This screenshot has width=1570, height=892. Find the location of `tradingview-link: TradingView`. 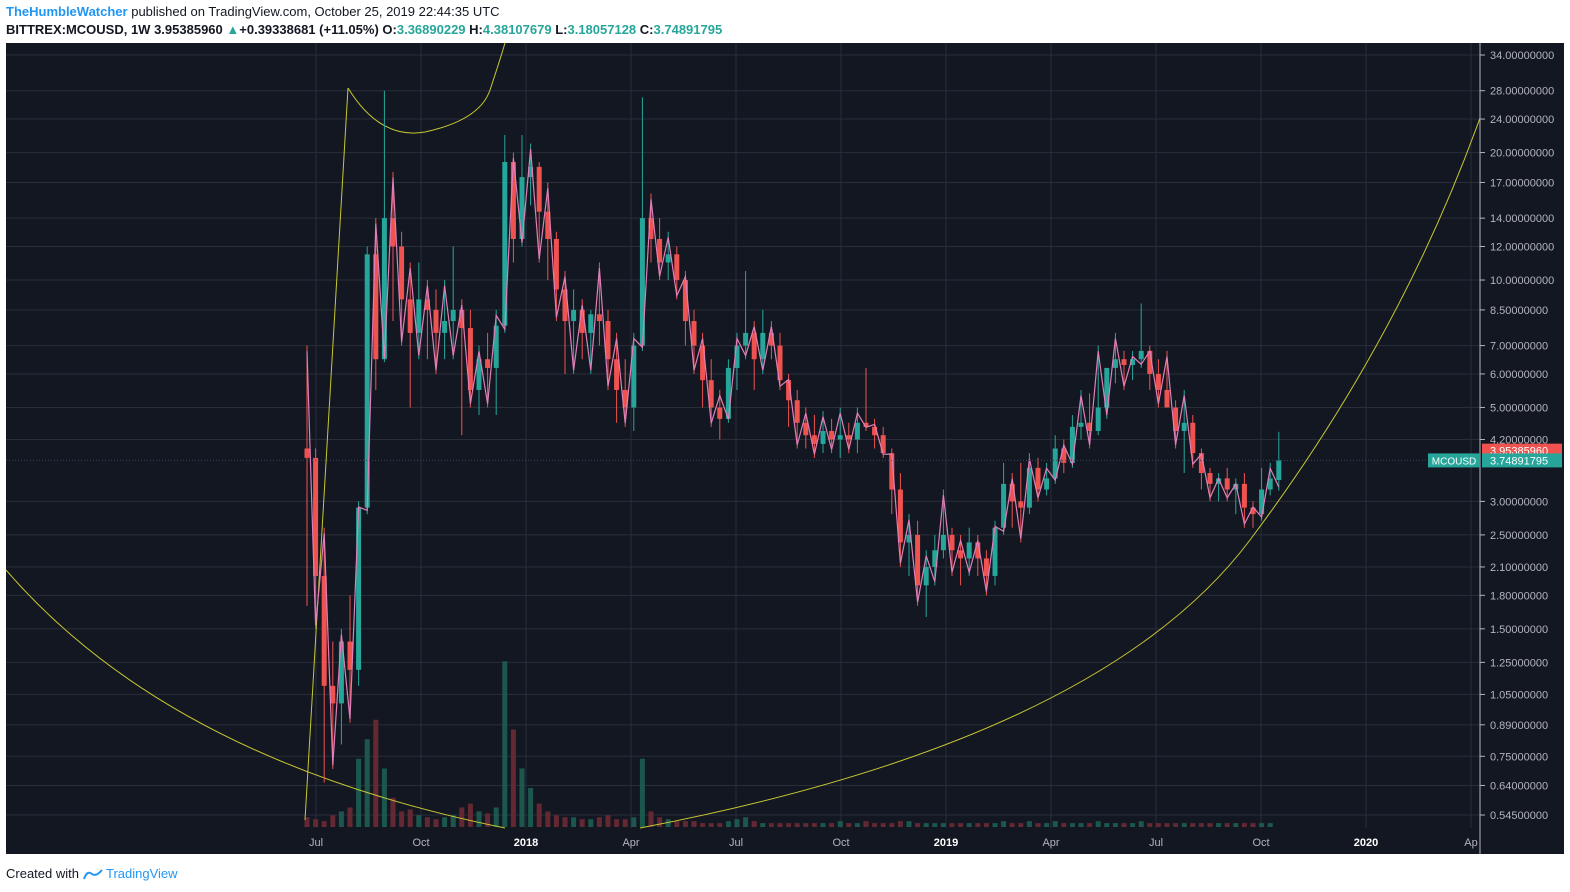

tradingview-link: TradingView is located at coordinates (130, 873).